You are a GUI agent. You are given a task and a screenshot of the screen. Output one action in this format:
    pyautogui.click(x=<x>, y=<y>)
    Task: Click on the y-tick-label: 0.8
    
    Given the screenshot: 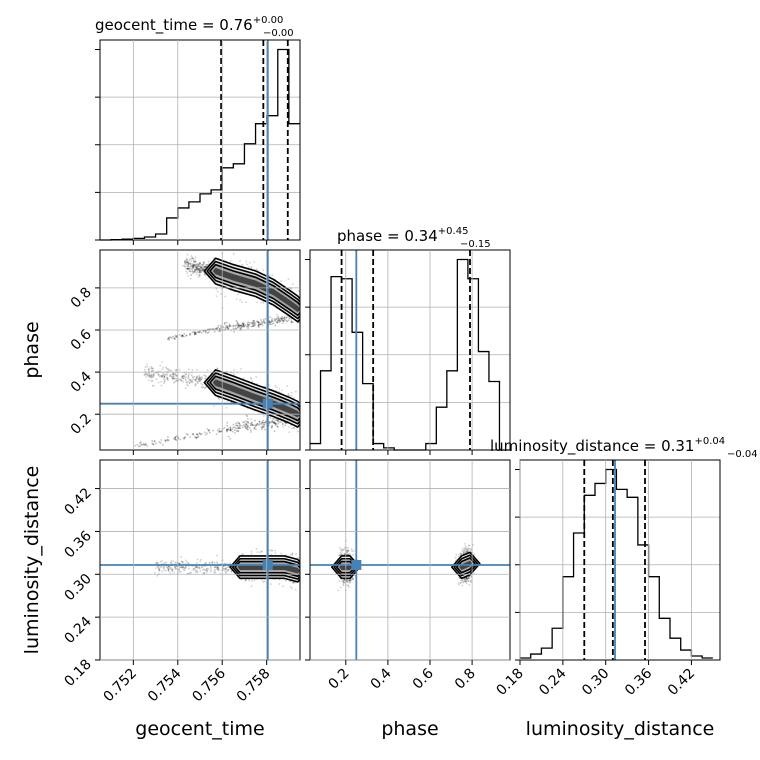 What is the action you would take?
    pyautogui.click(x=81, y=297)
    